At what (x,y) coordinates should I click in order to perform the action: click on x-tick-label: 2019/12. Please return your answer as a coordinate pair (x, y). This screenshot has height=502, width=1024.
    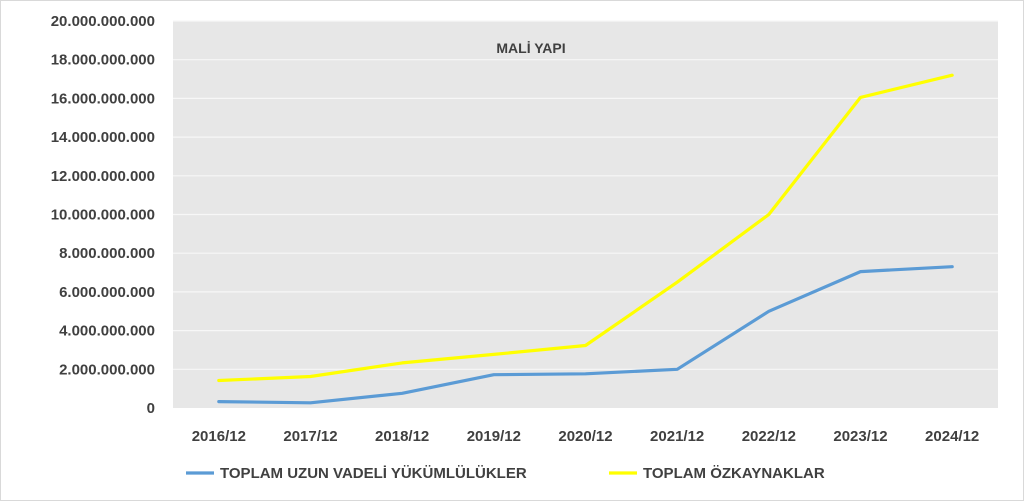
    Looking at the image, I should click on (494, 436).